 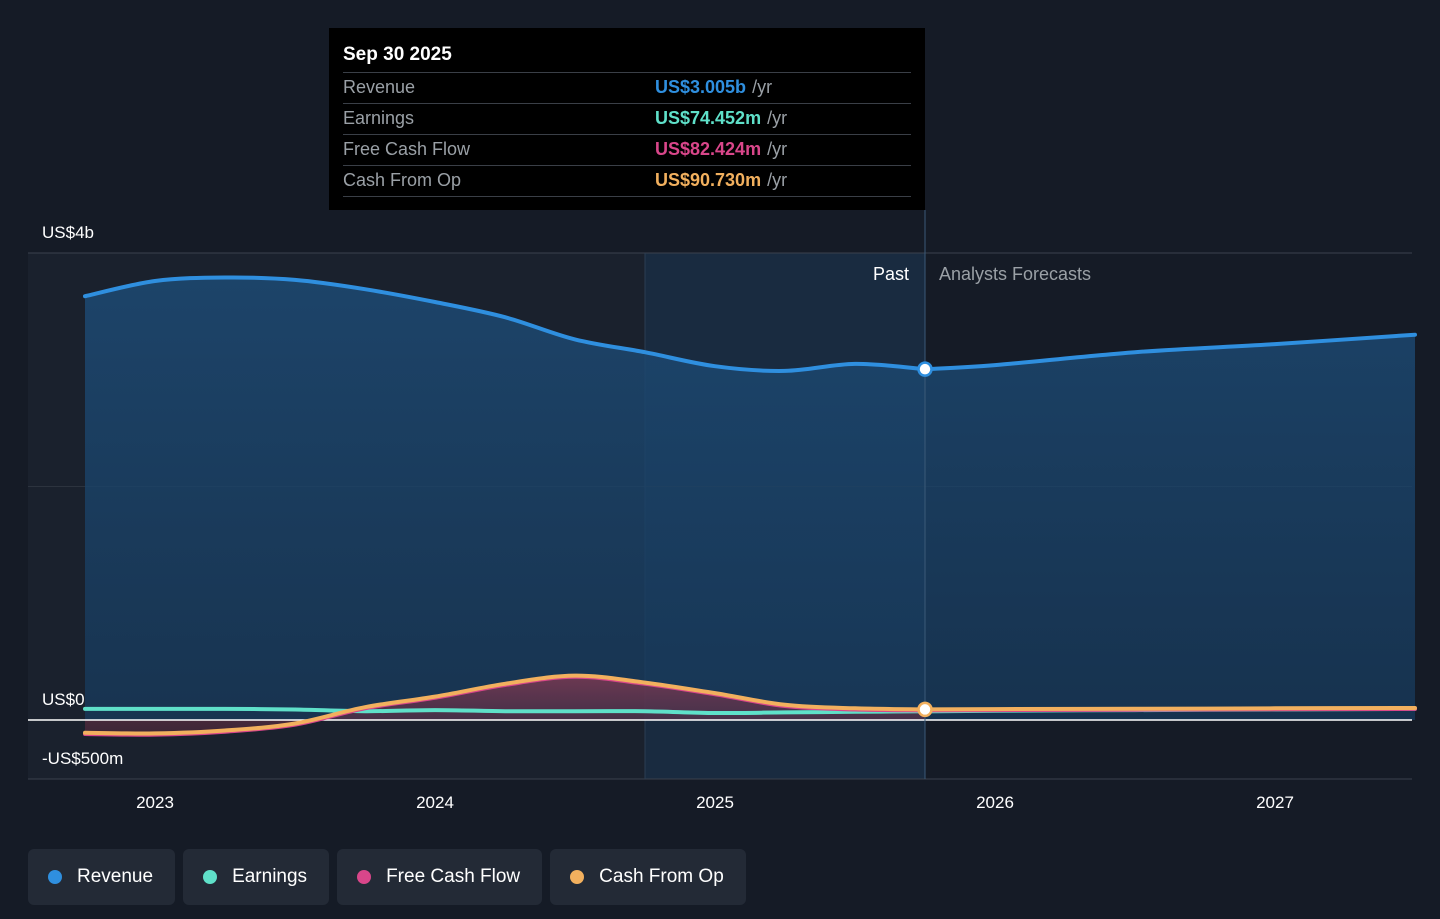 I want to click on legend-label: Earnings, so click(x=270, y=876).